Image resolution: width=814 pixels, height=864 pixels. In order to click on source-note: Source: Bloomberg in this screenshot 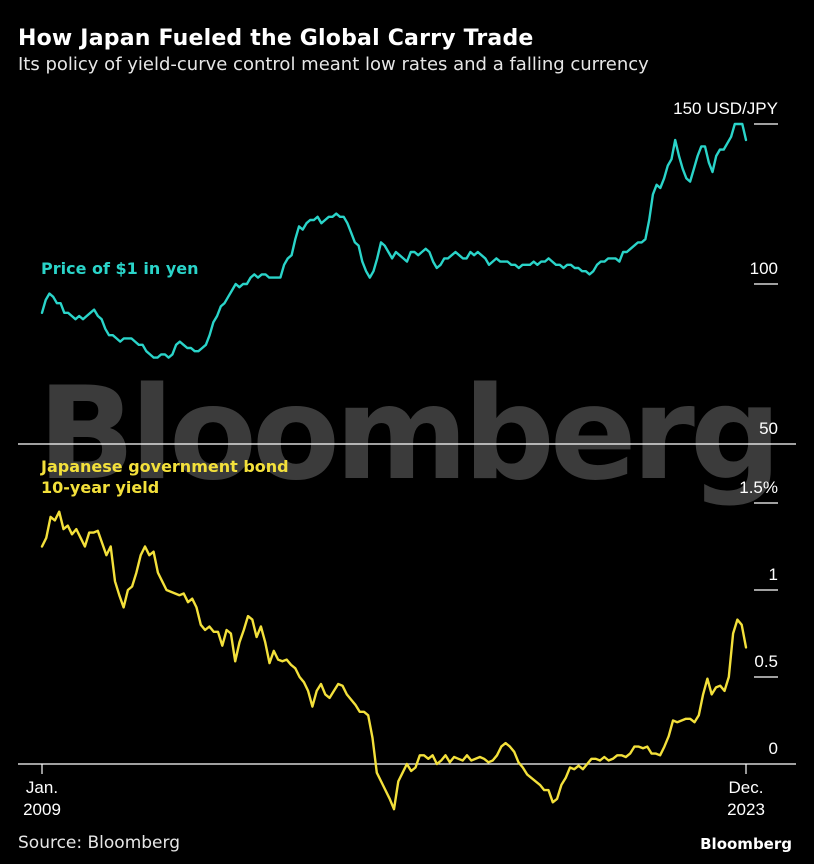, I will do `click(99, 843)`.